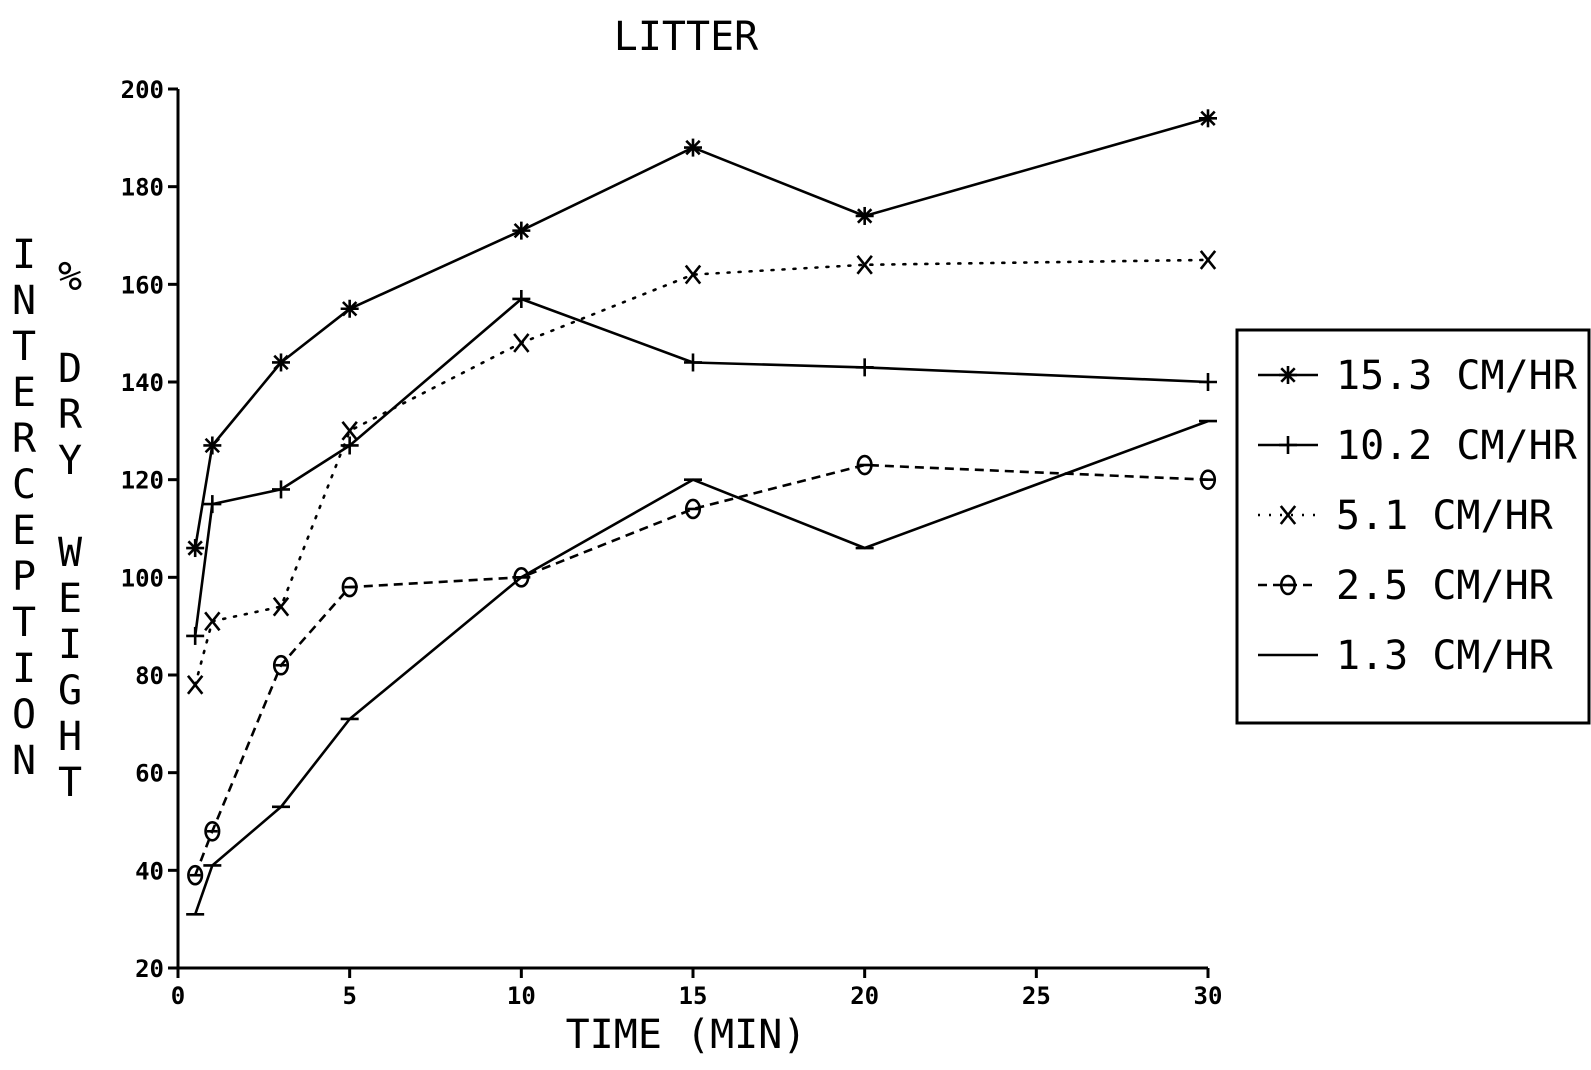  Describe the element at coordinates (24, 485) in the screenshot. I see `y-label-letter: C` at that location.